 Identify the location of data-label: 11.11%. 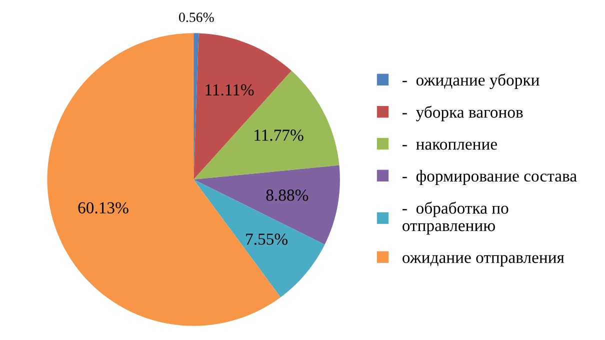
(230, 90).